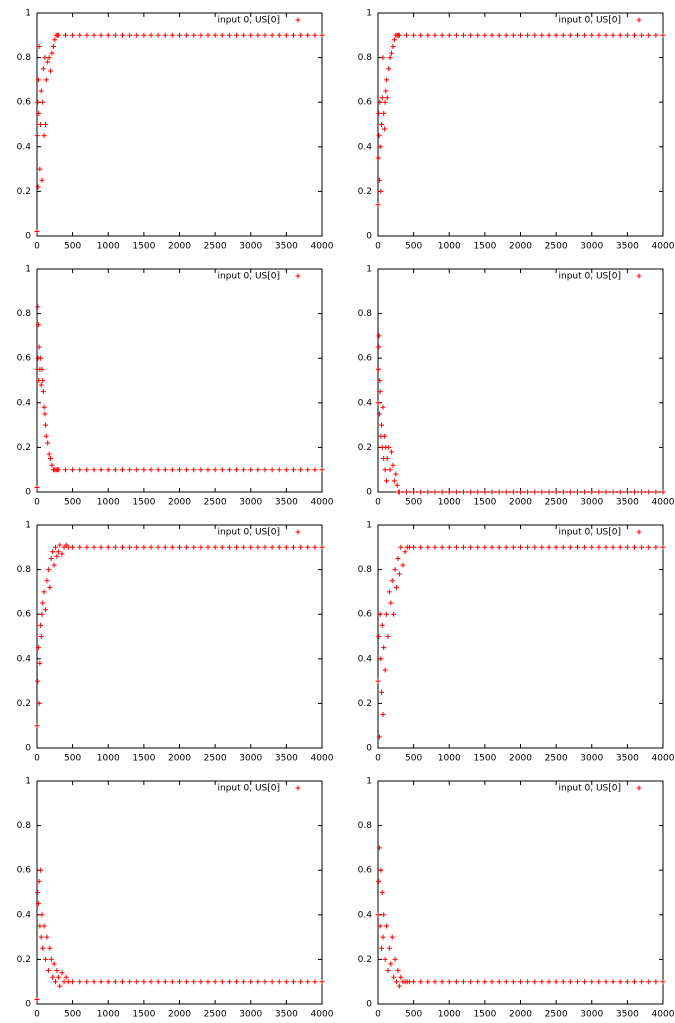 The width and height of the screenshot is (675, 1023). I want to click on y-tick-label: 0.8, so click(365, 314).